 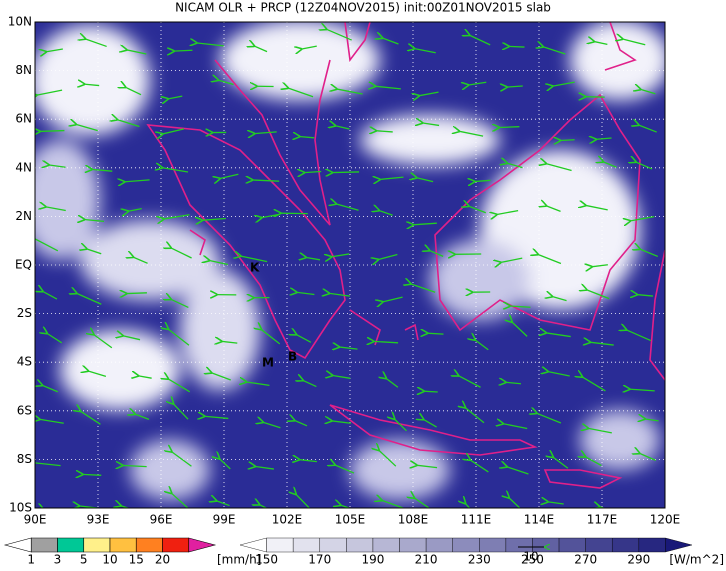 I want to click on lon-label: 111E, so click(x=476, y=520).